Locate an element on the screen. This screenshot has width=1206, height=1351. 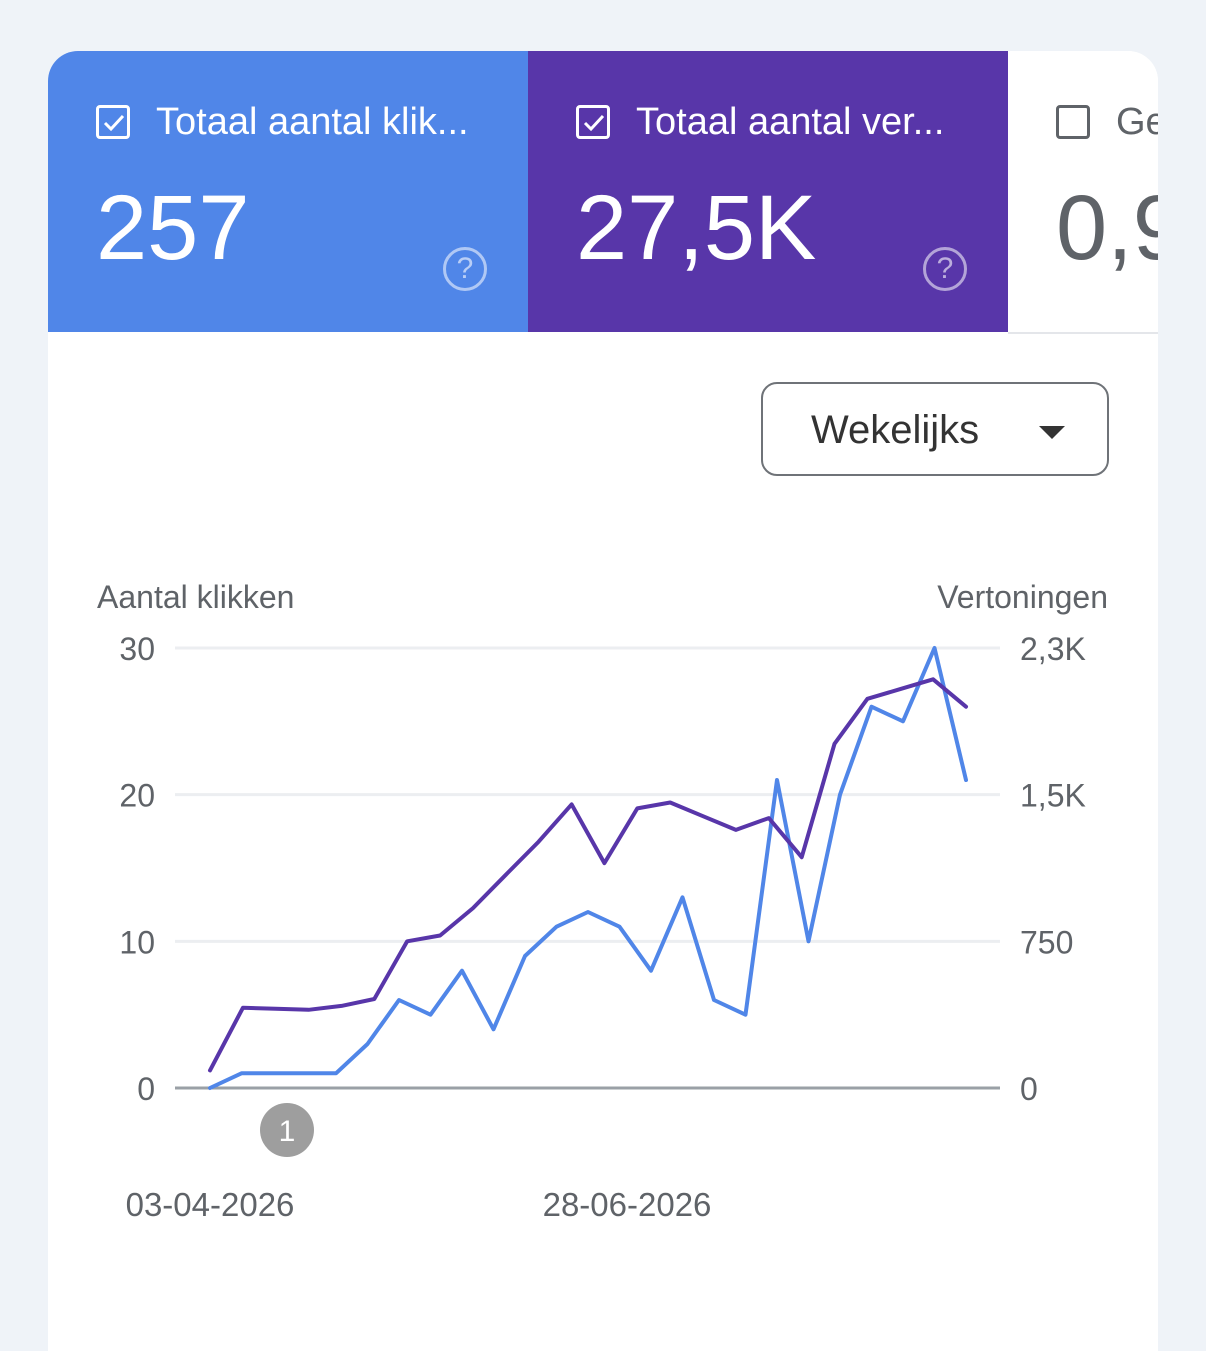
right-tick-label: 2,3K is located at coordinates (1053, 649).